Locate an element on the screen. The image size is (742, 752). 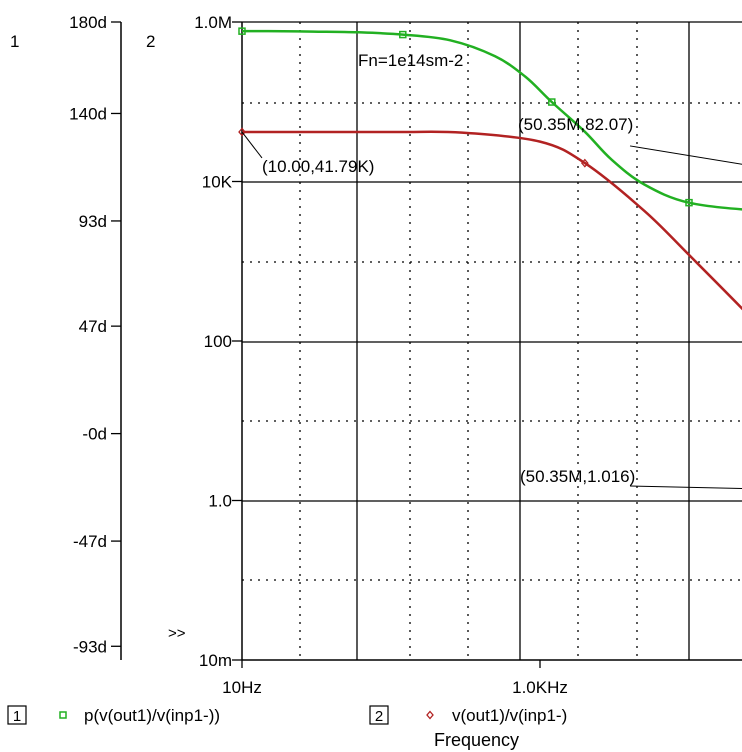
x-axis-label: Frequency is located at coordinates (476, 740).